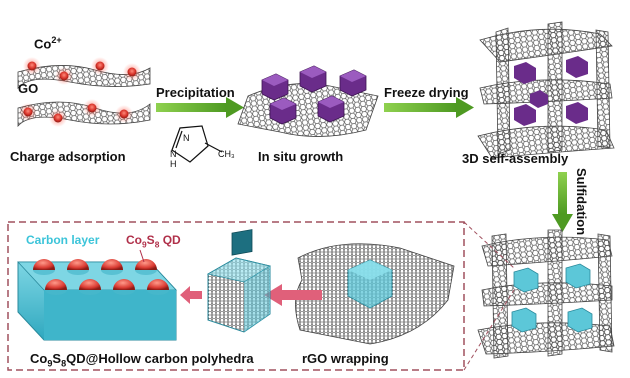 Image resolution: width=630 pixels, height=378 pixels. I want to click on self-assembly-frame, so click(546, 90).